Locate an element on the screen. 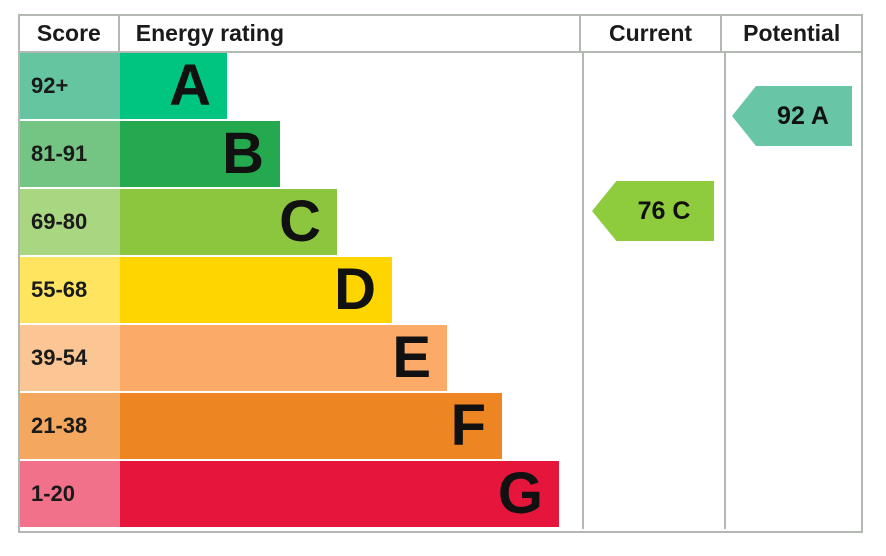 Image resolution: width=886 pixels, height=556 pixels. score-cell: 81-91 is located at coordinates (70, 155).